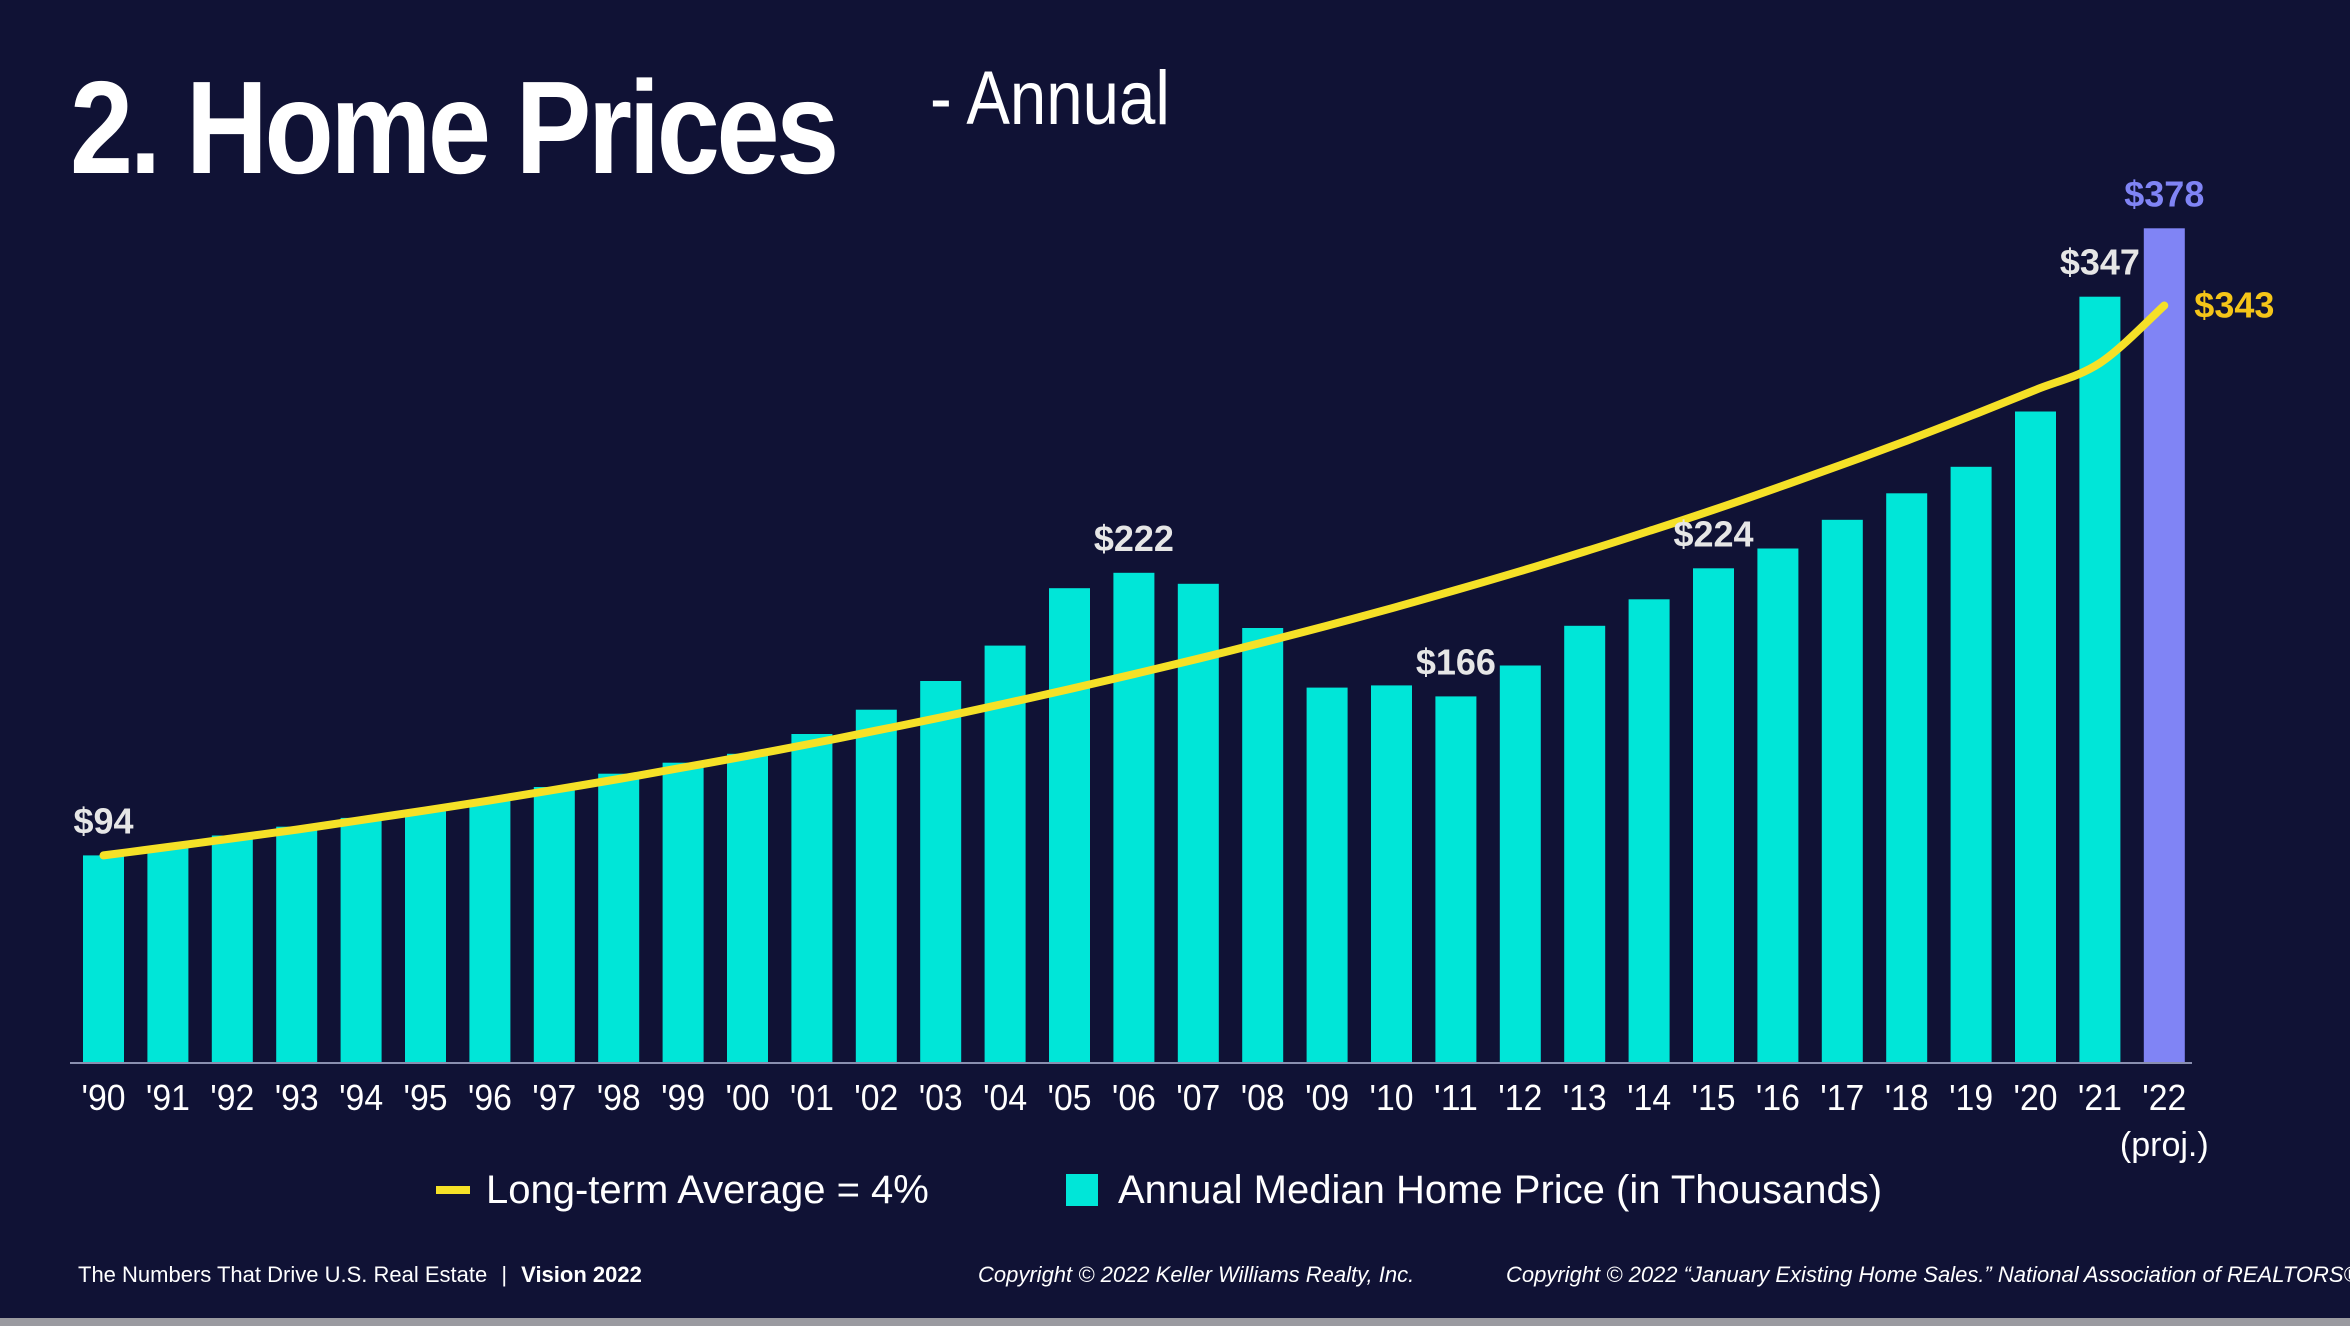 The height and width of the screenshot is (1326, 2350). What do you see at coordinates (1175, 1322) in the screenshot?
I see `bottom-rule` at bounding box center [1175, 1322].